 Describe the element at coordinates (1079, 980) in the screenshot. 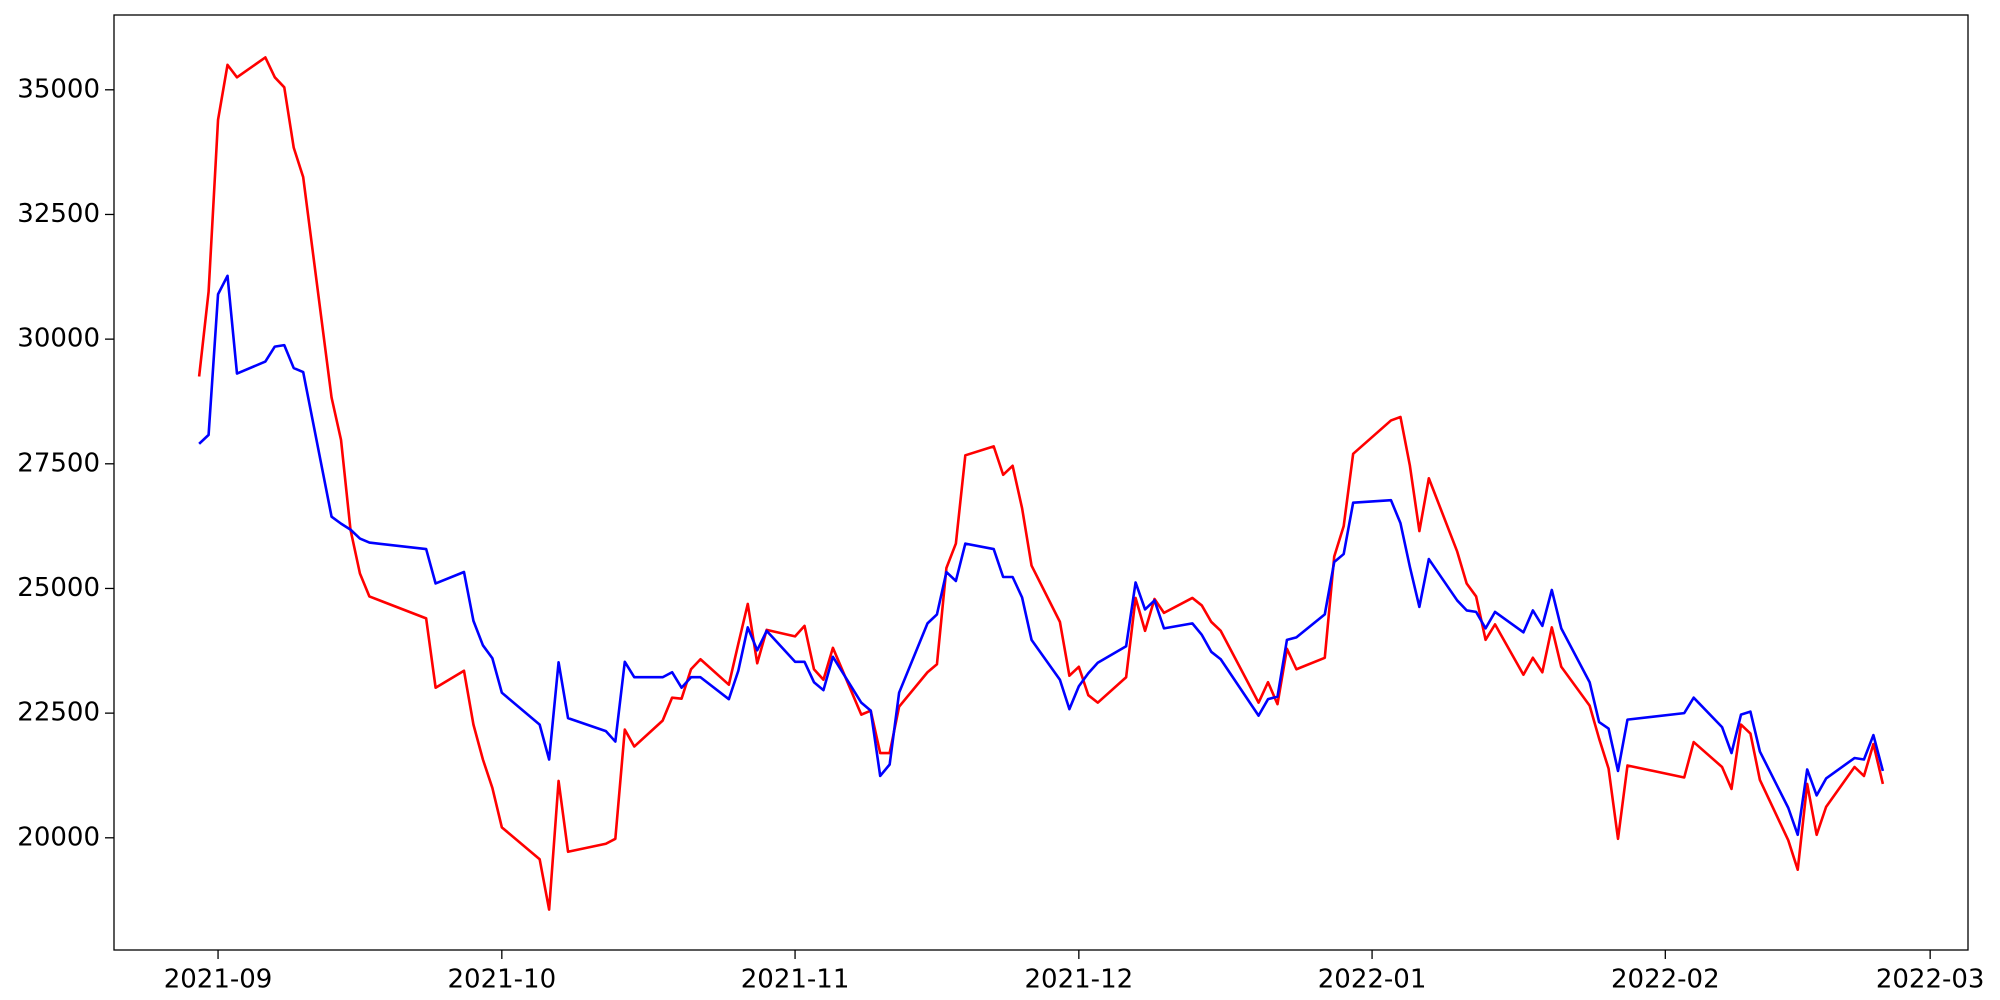

I see `x-tick-label: 2021-12` at that location.